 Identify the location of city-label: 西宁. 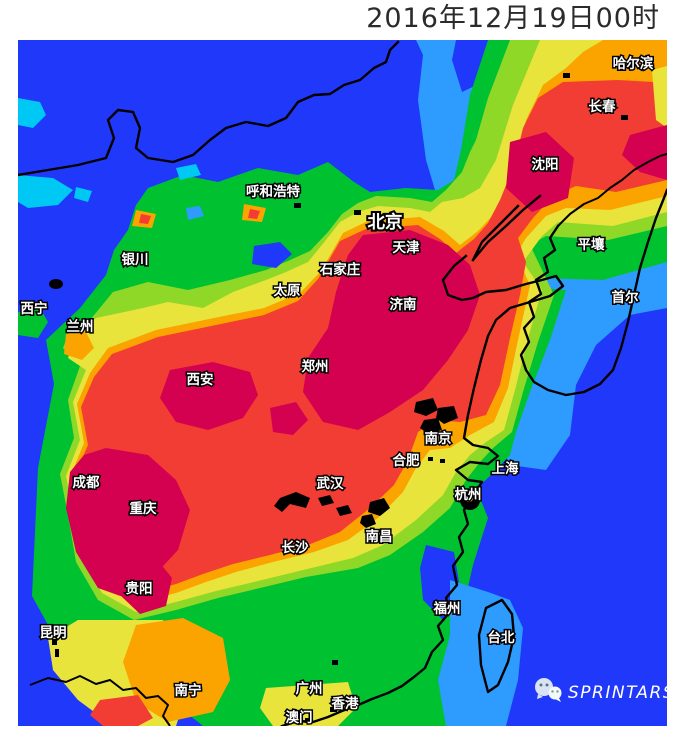
(34, 308).